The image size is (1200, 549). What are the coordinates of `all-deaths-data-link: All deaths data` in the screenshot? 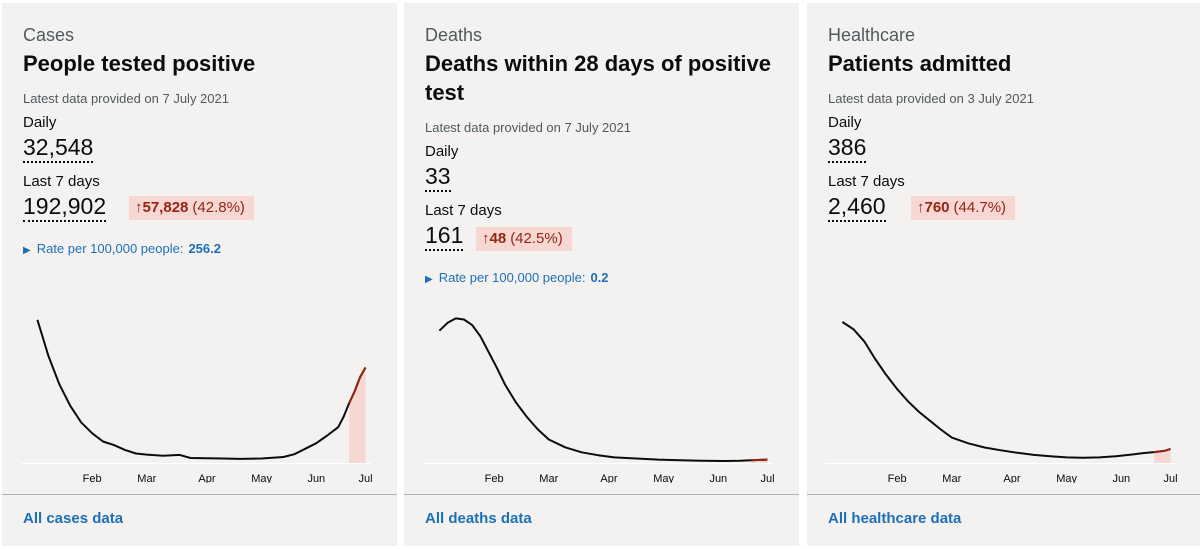 It's located at (478, 518).